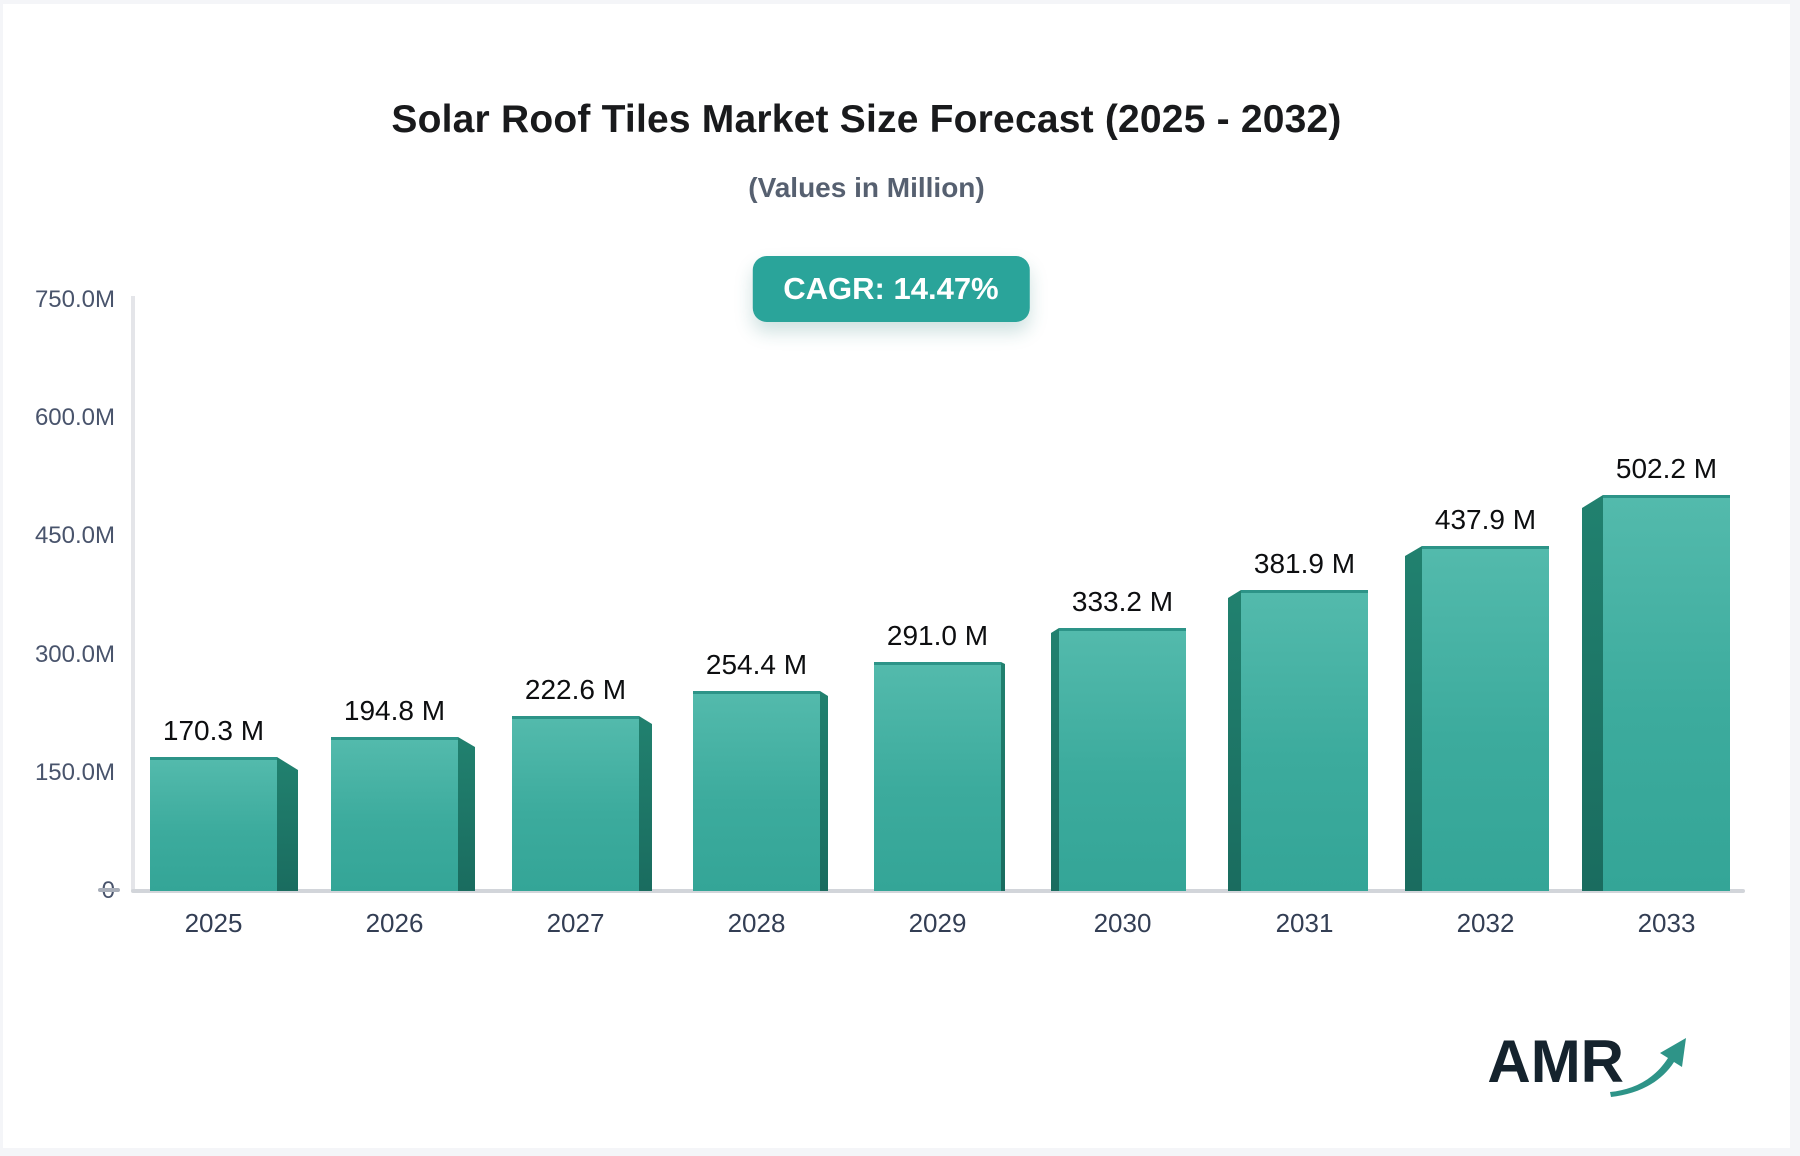 The width and height of the screenshot is (1800, 1156). Describe the element at coordinates (575, 689) in the screenshot. I see `bar-value-label: 222.6 M` at that location.